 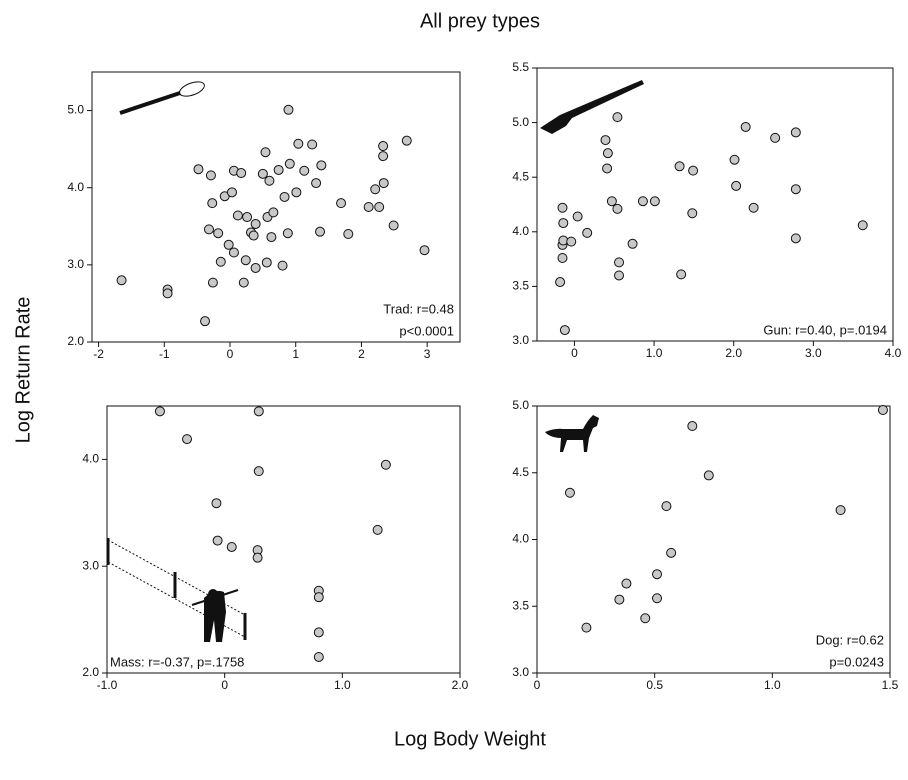 What do you see at coordinates (276, 207) in the screenshot?
I see `plot-frame` at bounding box center [276, 207].